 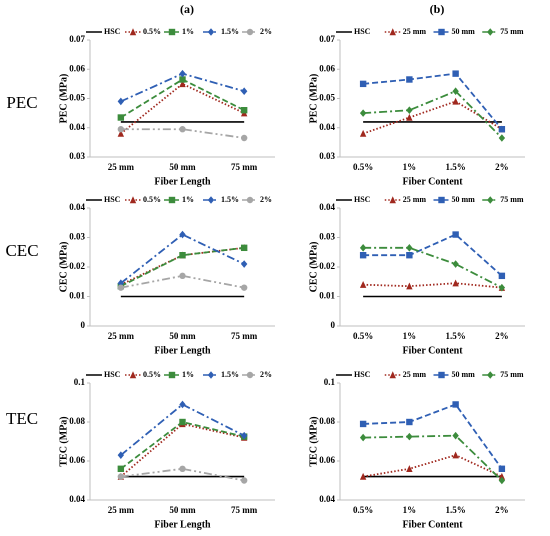 I want to click on row-label: PEC, so click(x=21, y=102).